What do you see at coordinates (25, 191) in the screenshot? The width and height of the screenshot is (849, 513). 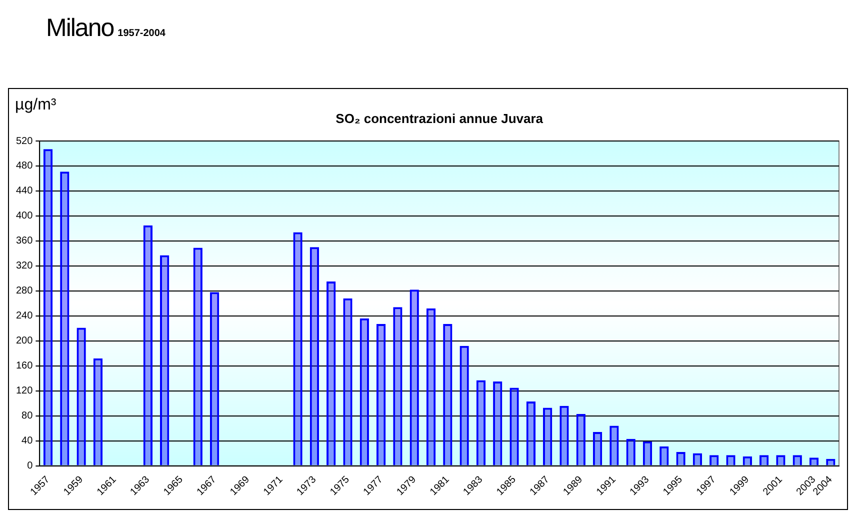 I see `y-tick-label: 440` at bounding box center [25, 191].